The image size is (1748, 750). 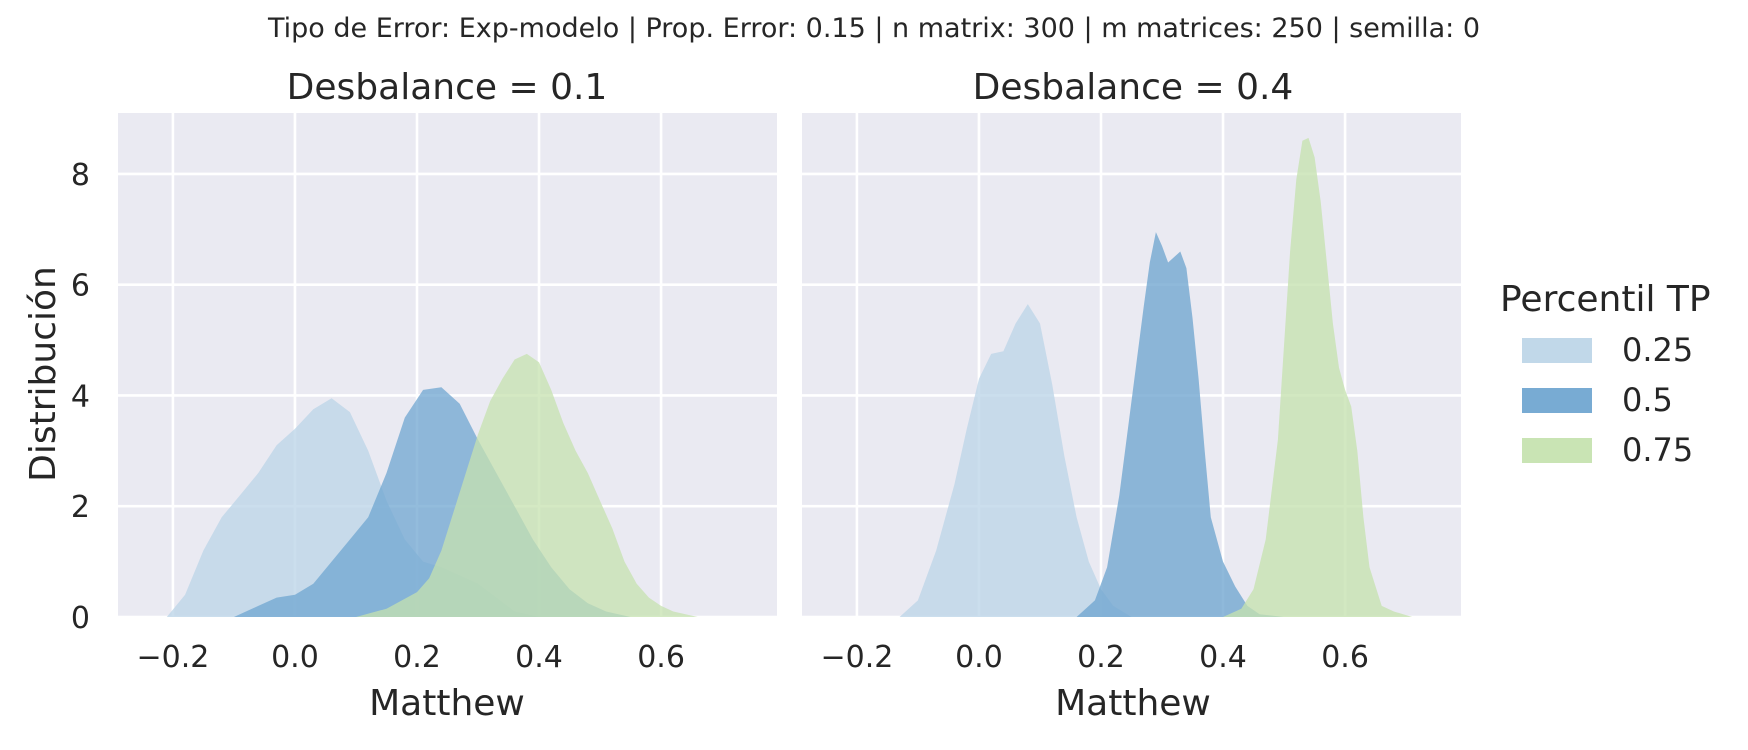 What do you see at coordinates (1605, 374) in the screenshot?
I see `legend: Percentil TP 0.25 0.5 0.75` at bounding box center [1605, 374].